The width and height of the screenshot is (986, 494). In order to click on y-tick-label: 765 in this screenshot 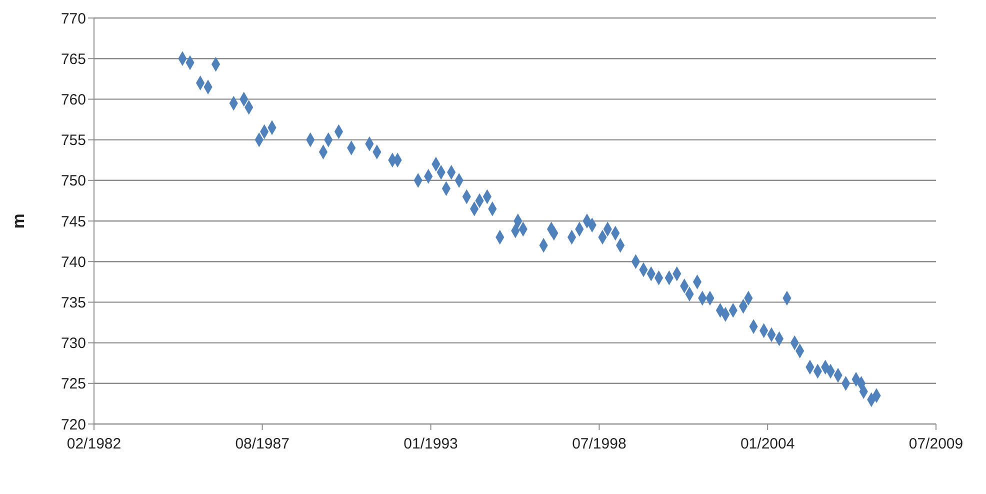, I will do `click(73, 59)`.